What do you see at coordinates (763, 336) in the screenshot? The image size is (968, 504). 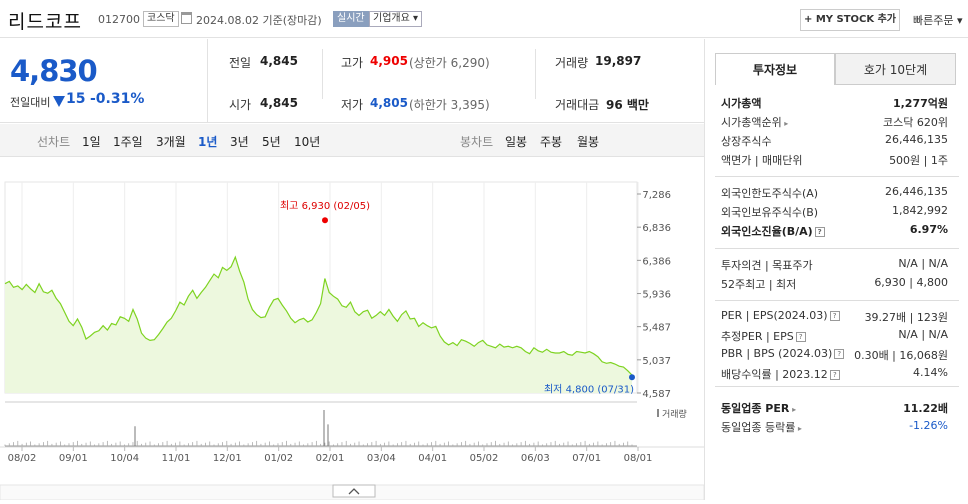 I see `inv-label-rows4-1: 추정PER | EPS?` at bounding box center [763, 336].